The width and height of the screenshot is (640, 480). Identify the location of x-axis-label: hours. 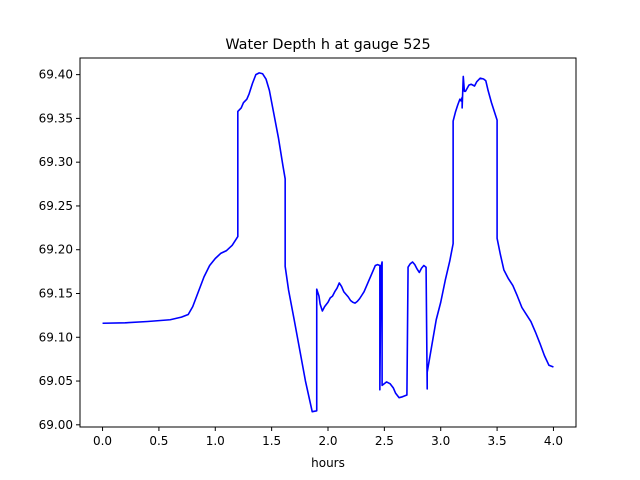
(328, 463).